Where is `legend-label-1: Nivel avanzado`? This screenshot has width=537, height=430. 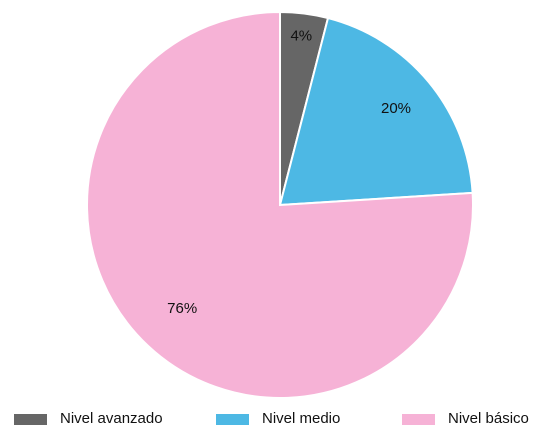
legend-label-1: Nivel avanzado is located at coordinates (111, 418).